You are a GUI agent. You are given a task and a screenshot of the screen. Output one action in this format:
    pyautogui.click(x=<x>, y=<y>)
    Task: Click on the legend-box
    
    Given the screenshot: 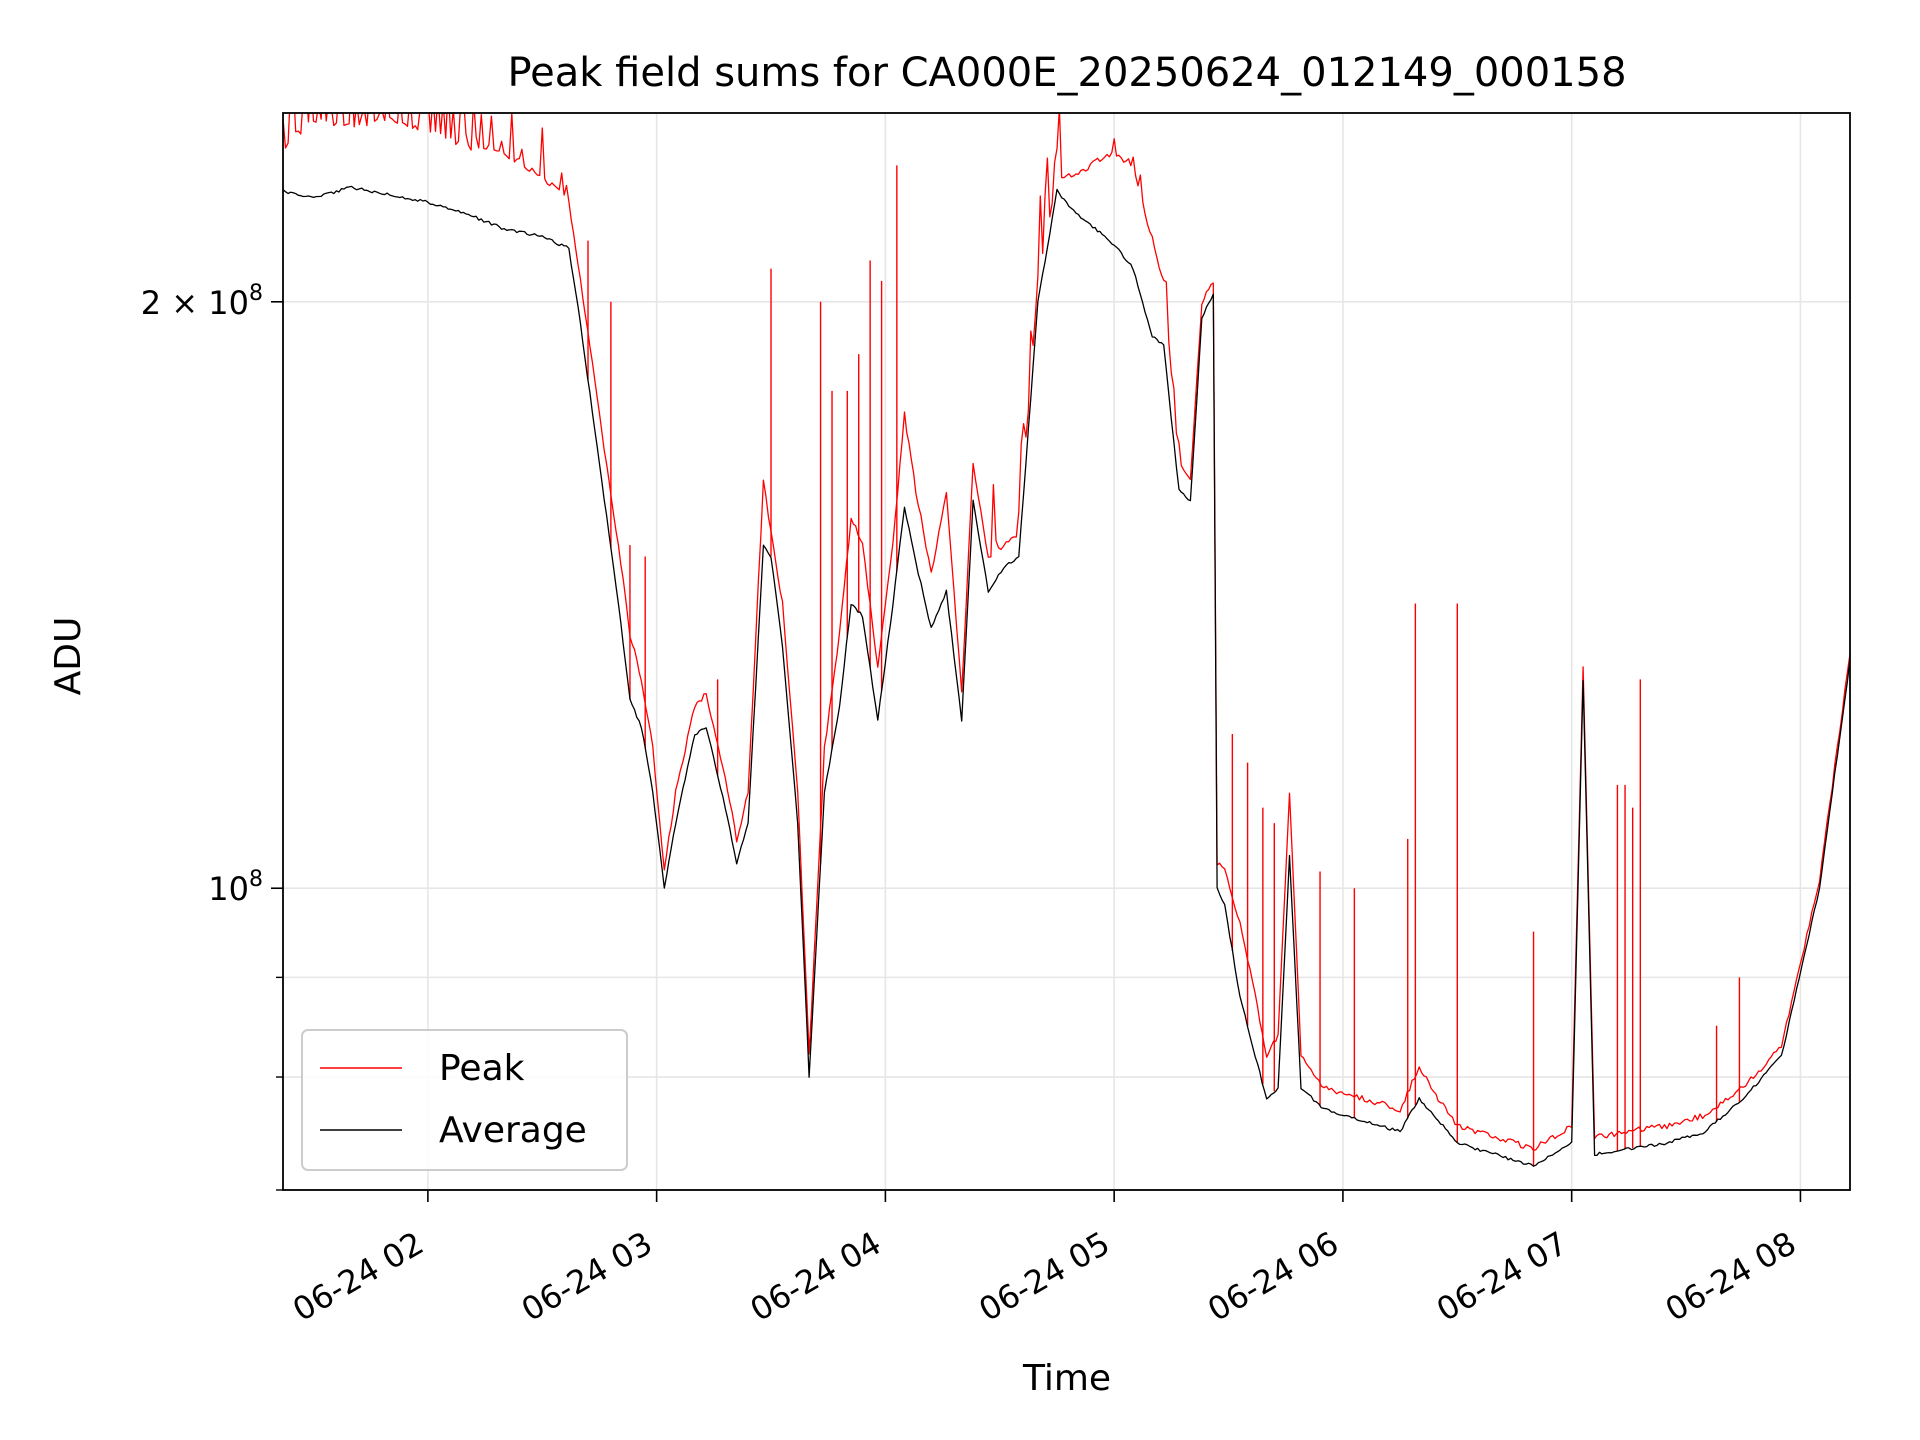 What is the action you would take?
    pyautogui.click(x=464, y=1100)
    